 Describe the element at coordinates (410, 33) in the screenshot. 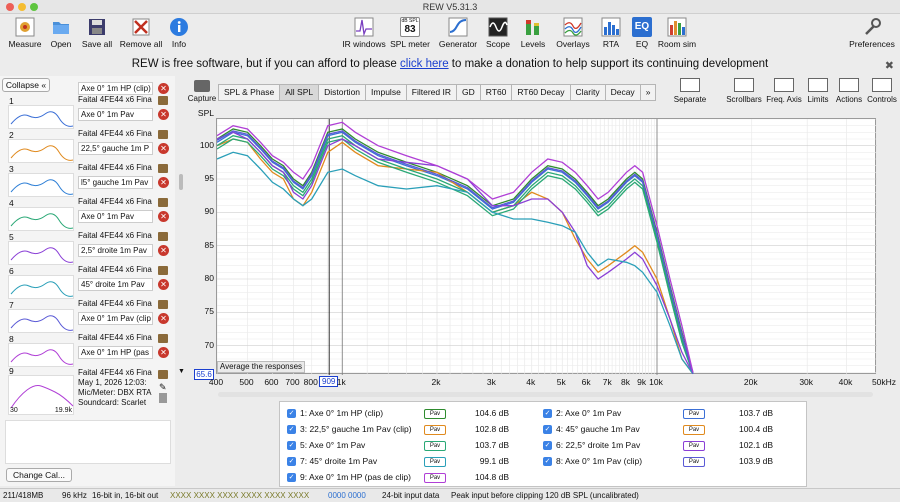

I see `spl-meter-button: dB SPL 83 SPL meter` at that location.